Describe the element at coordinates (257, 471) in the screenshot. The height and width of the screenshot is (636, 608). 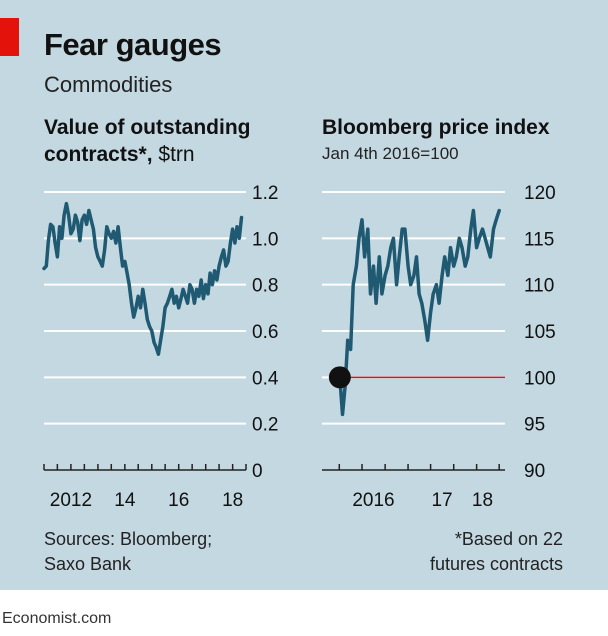
I see `left-y-tick-label: 0` at that location.